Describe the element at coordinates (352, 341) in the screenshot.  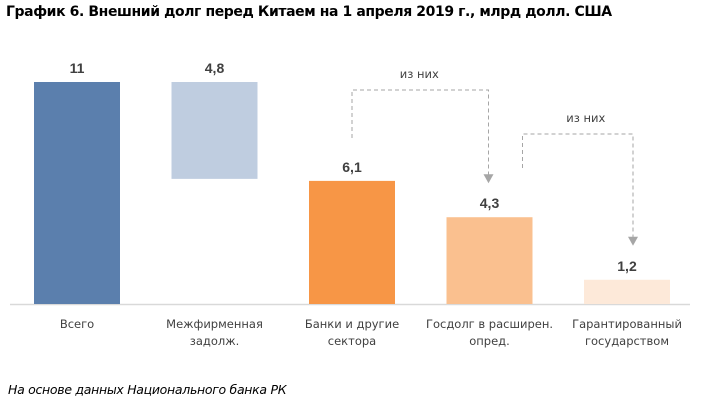
I see `category-label-3-line-2: сектора` at that location.